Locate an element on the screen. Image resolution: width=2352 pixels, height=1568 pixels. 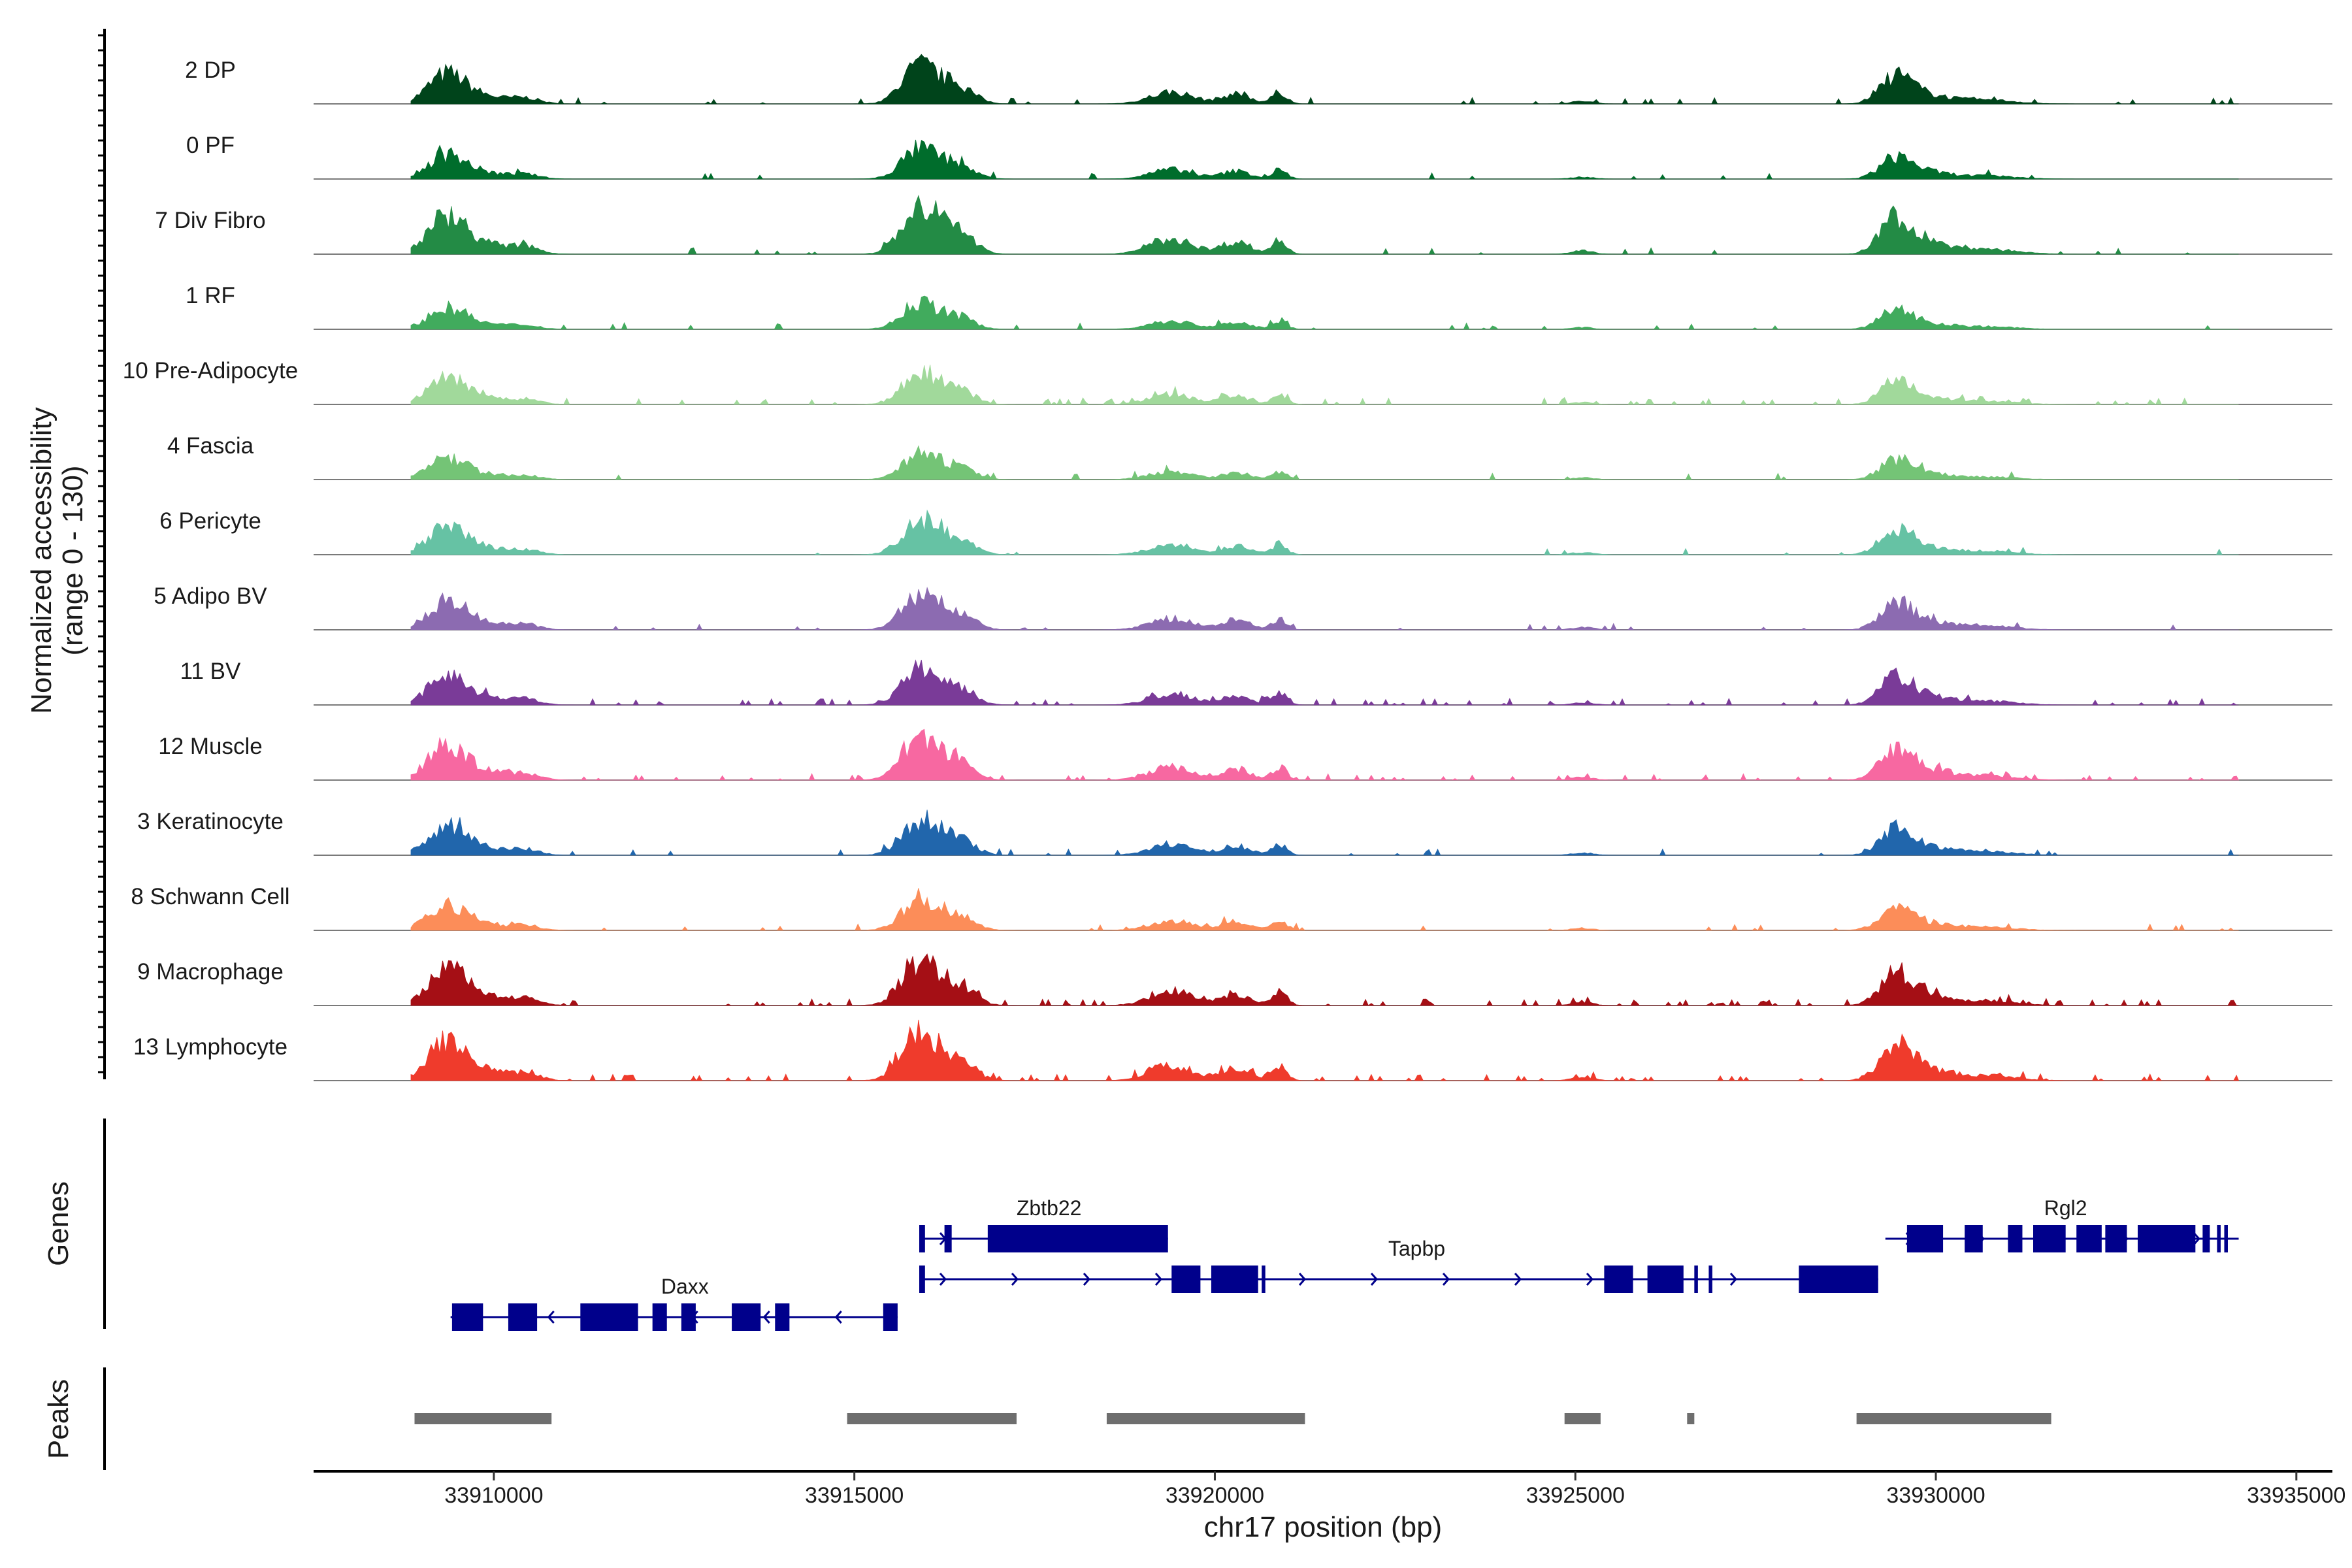
track-2: 7 Div Fibro is located at coordinates (1243, 225).